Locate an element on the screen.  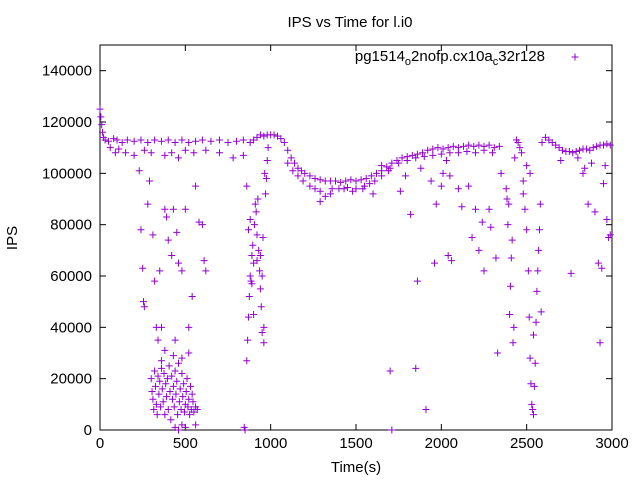
legend-text: 32r128 is located at coordinates (521, 56).